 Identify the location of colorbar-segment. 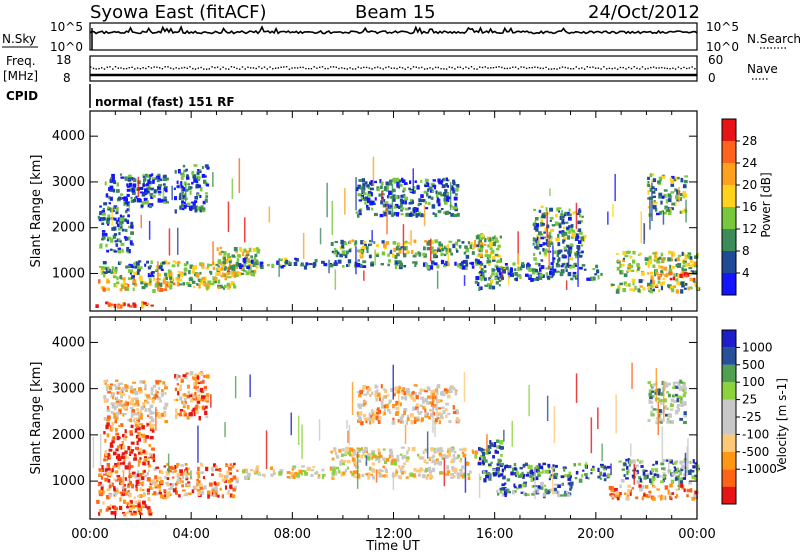
(729, 460).